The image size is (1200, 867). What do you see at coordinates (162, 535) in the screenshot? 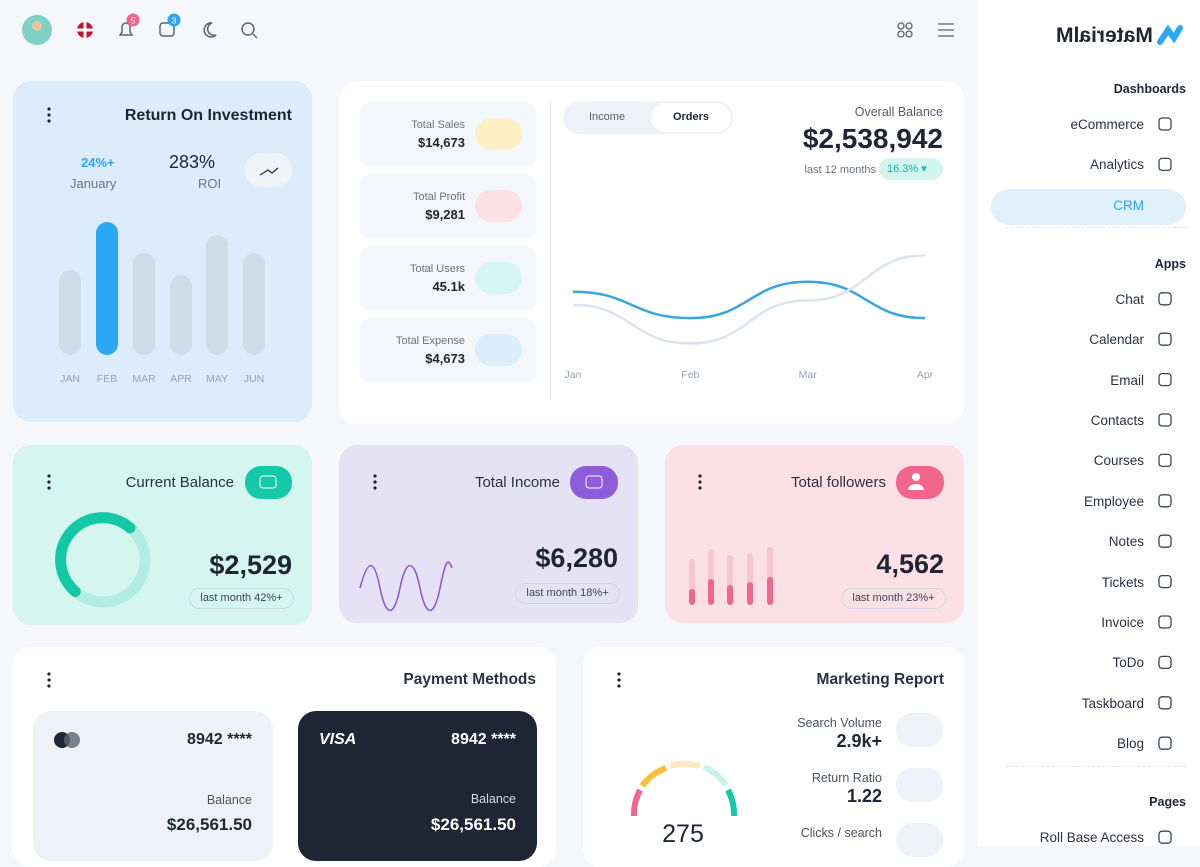
I see `balance-card: Current Balance $2,529 last month 42%+` at bounding box center [162, 535].